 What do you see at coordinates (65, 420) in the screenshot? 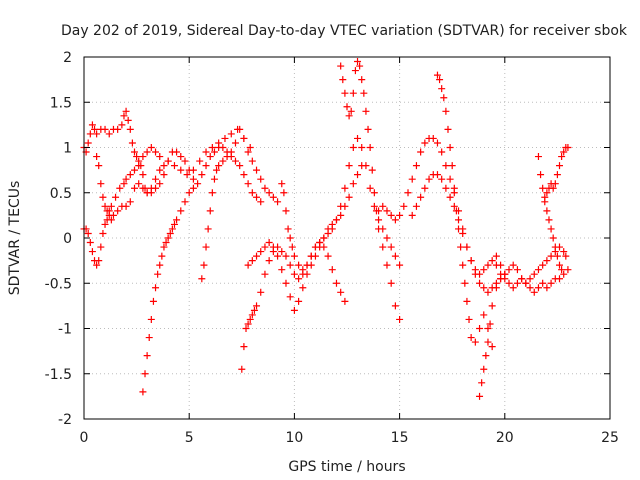
I see `y-tick-label: -2` at bounding box center [65, 420].